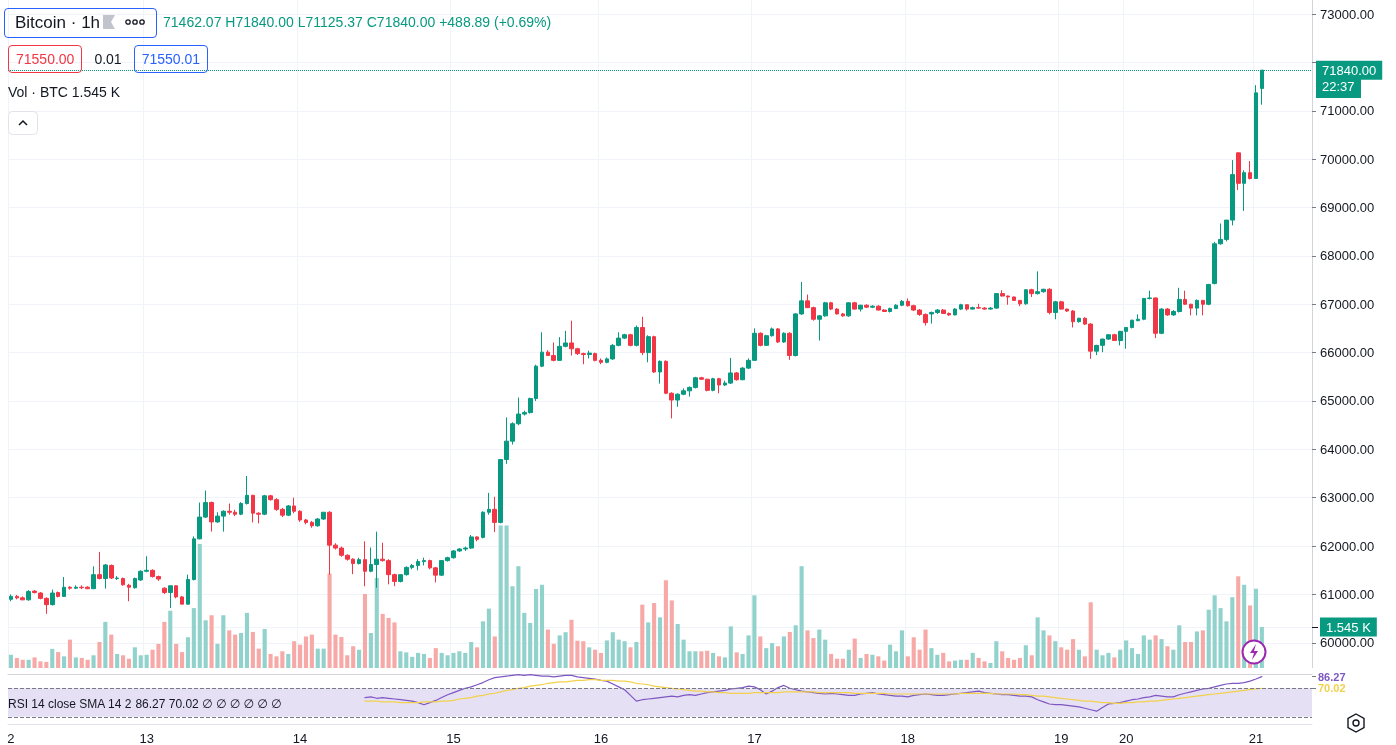  Describe the element at coordinates (1347, 14) in the screenshot. I see `y-tick-label: 73000.00` at that location.